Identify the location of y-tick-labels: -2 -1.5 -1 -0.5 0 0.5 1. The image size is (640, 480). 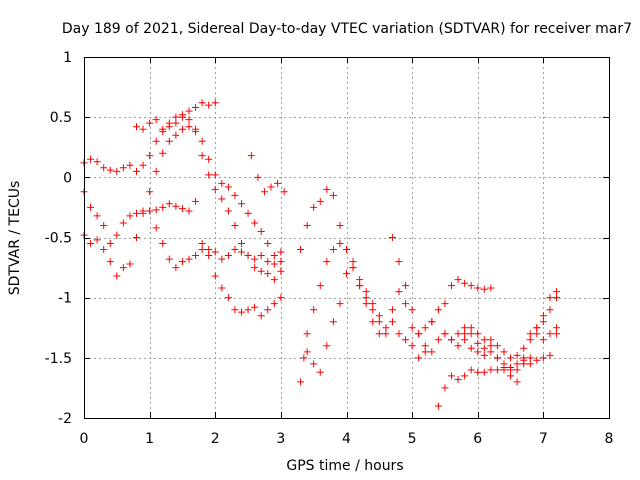
(58, 238).